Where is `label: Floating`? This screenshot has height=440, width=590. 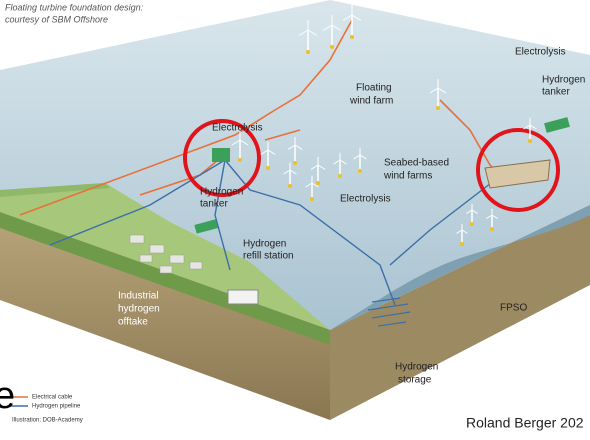
label: Floating is located at coordinates (374, 88).